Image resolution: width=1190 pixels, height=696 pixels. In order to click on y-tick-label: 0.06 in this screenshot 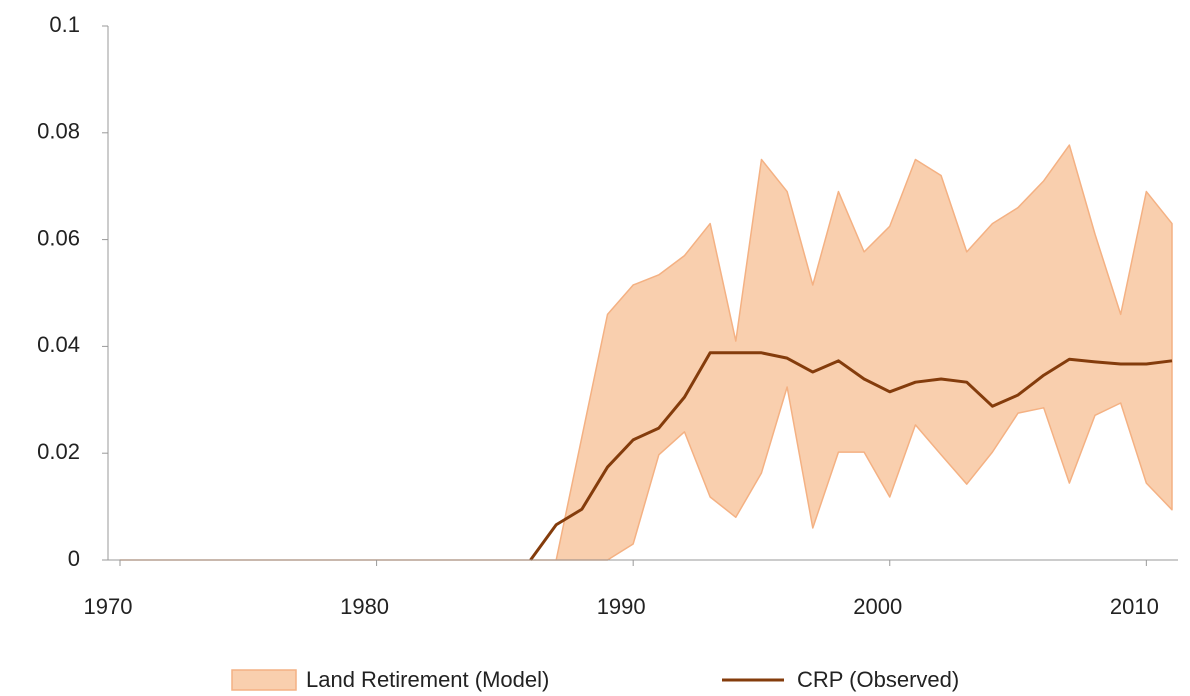, I will do `click(58, 237)`.